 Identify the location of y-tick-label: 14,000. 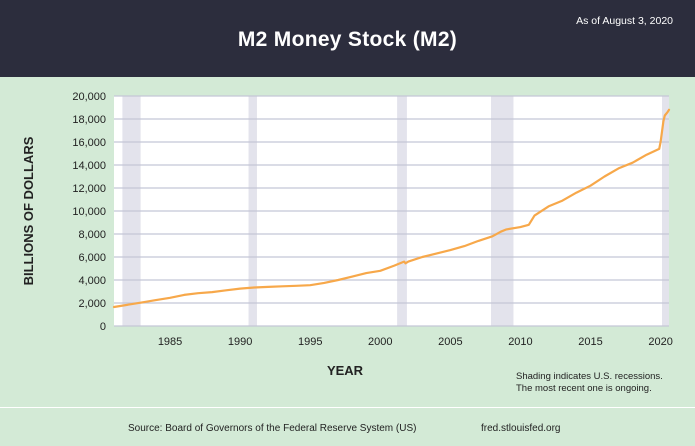
(89, 166).